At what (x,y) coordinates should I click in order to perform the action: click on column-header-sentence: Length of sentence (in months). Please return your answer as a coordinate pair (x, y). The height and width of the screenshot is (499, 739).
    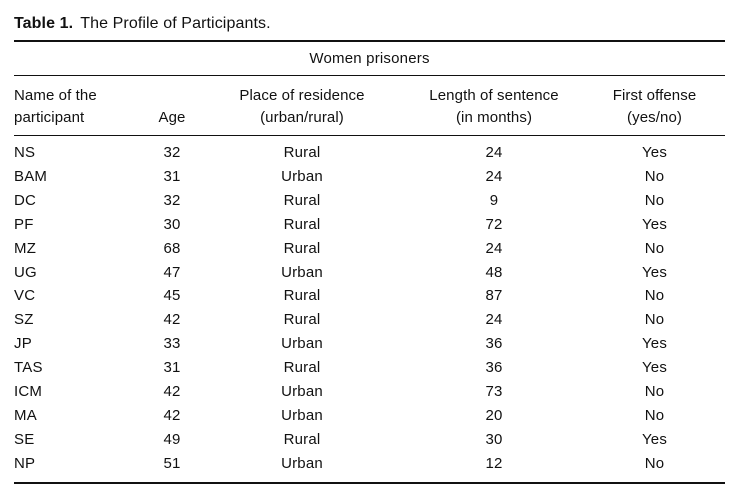
    Looking at the image, I should click on (494, 105).